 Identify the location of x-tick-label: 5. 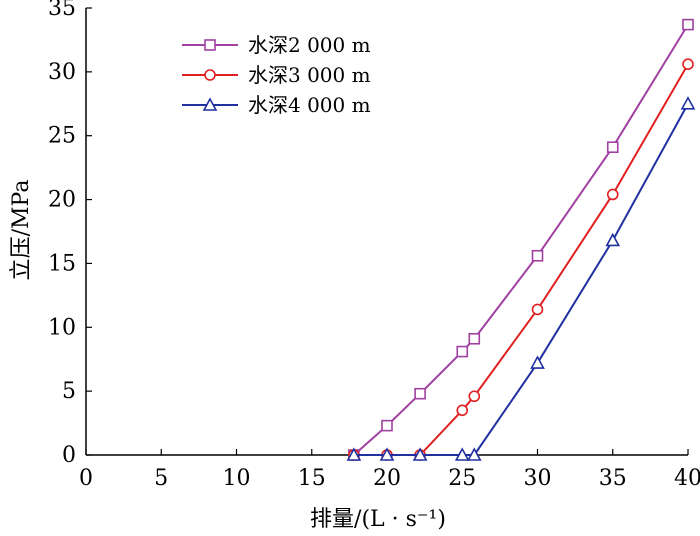
(161, 478).